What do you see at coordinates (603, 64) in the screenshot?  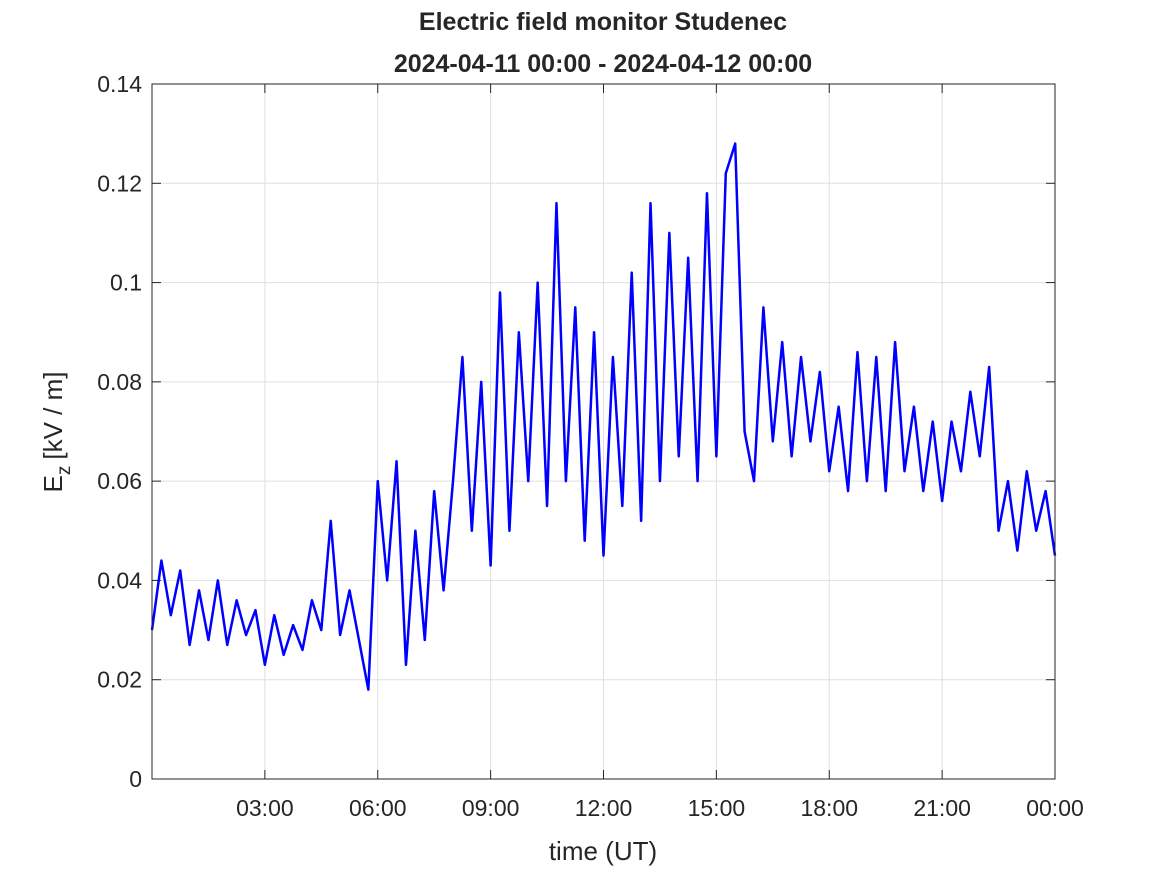 I see `chart-subtitle: 2024-04-11 00:00 - 2024-04-12 00:00` at bounding box center [603, 64].